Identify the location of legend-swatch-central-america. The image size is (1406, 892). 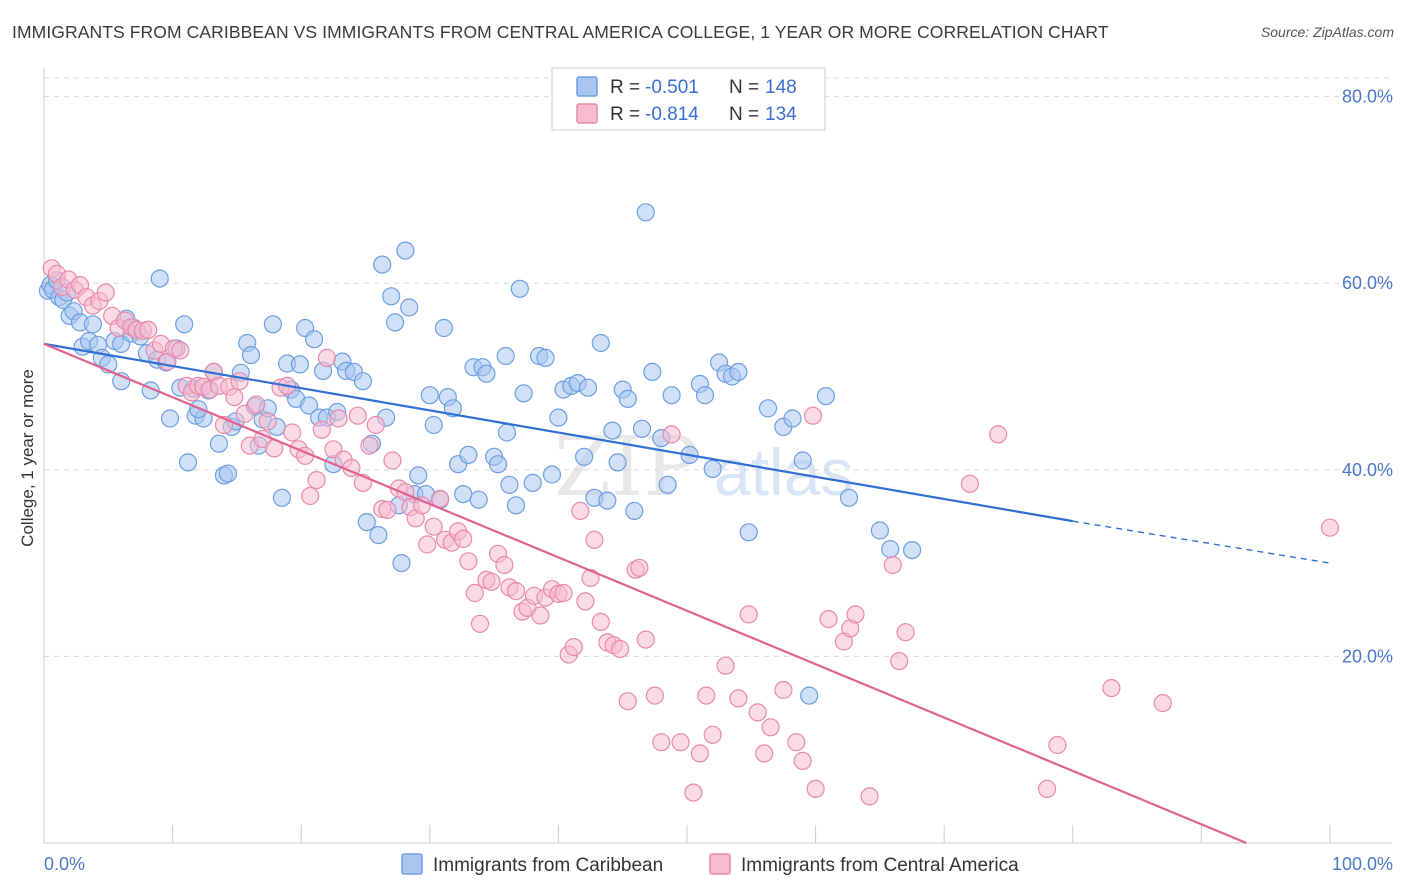
(720, 864).